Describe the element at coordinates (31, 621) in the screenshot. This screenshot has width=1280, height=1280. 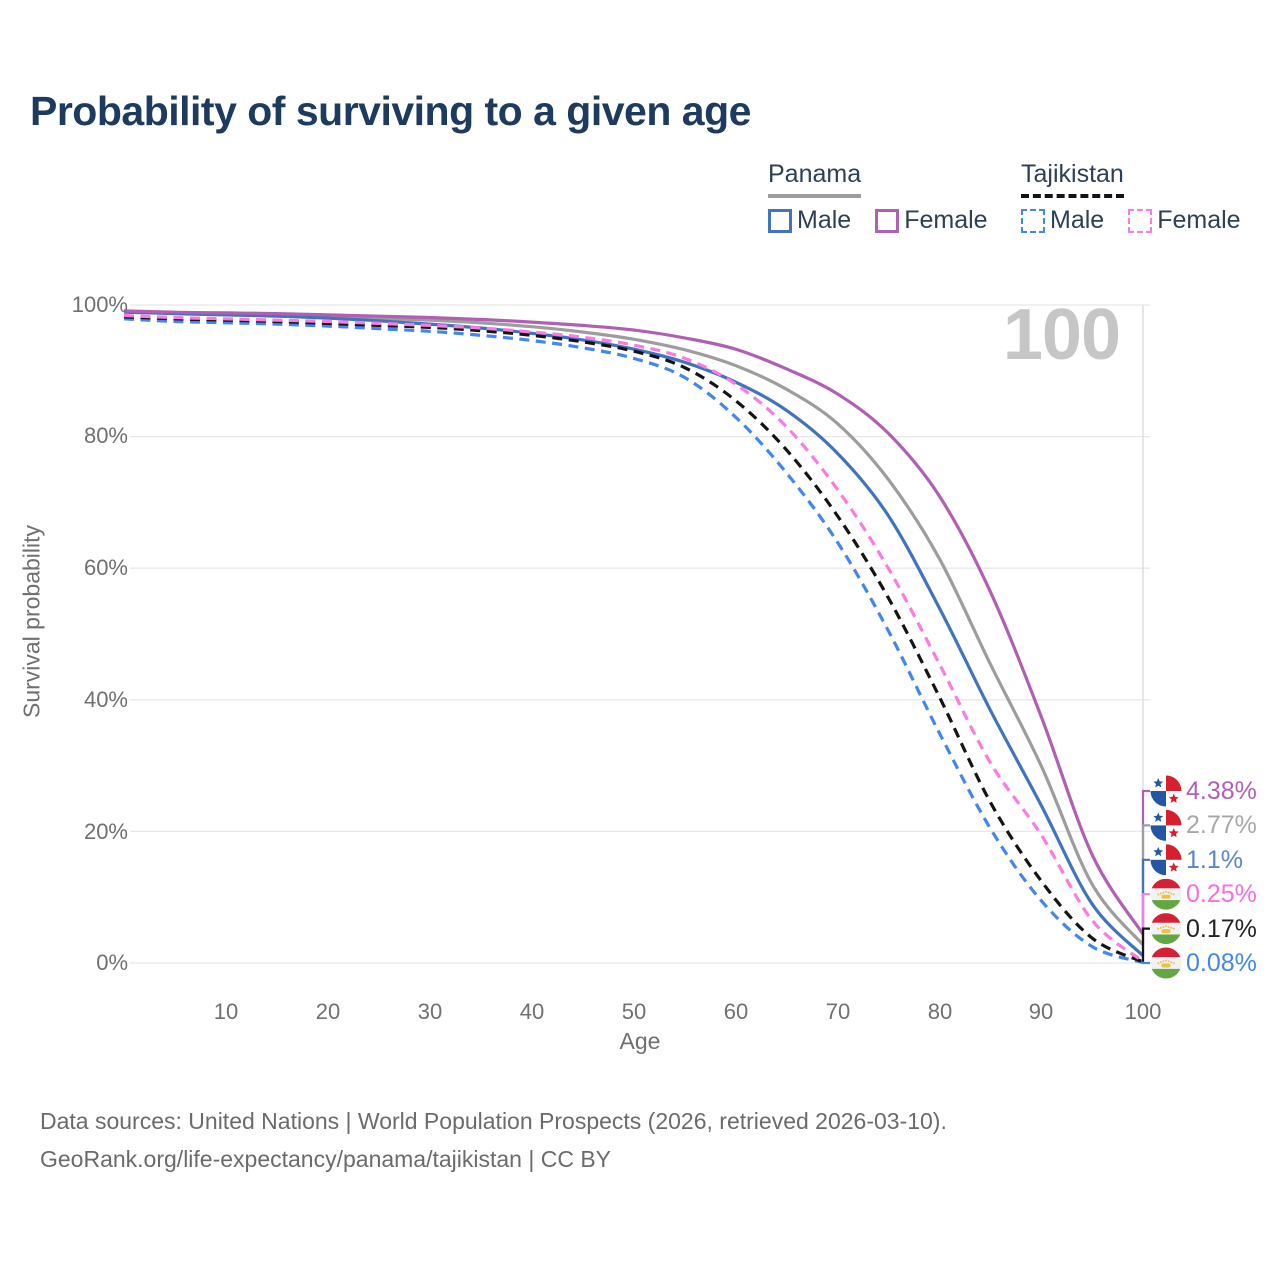
I see `y-axis-title: Survival probability` at that location.